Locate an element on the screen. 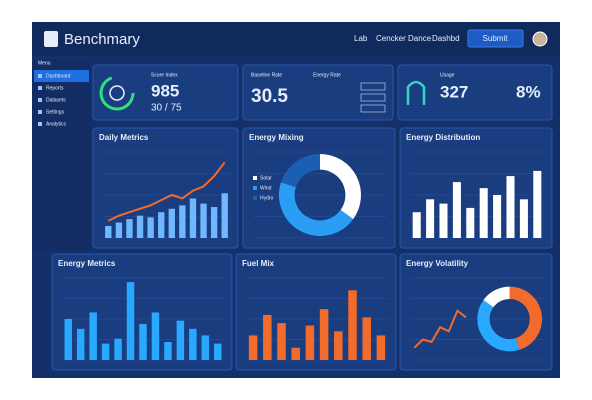 The width and height of the screenshot is (592, 400). sidebar-item: Settings is located at coordinates (55, 112).